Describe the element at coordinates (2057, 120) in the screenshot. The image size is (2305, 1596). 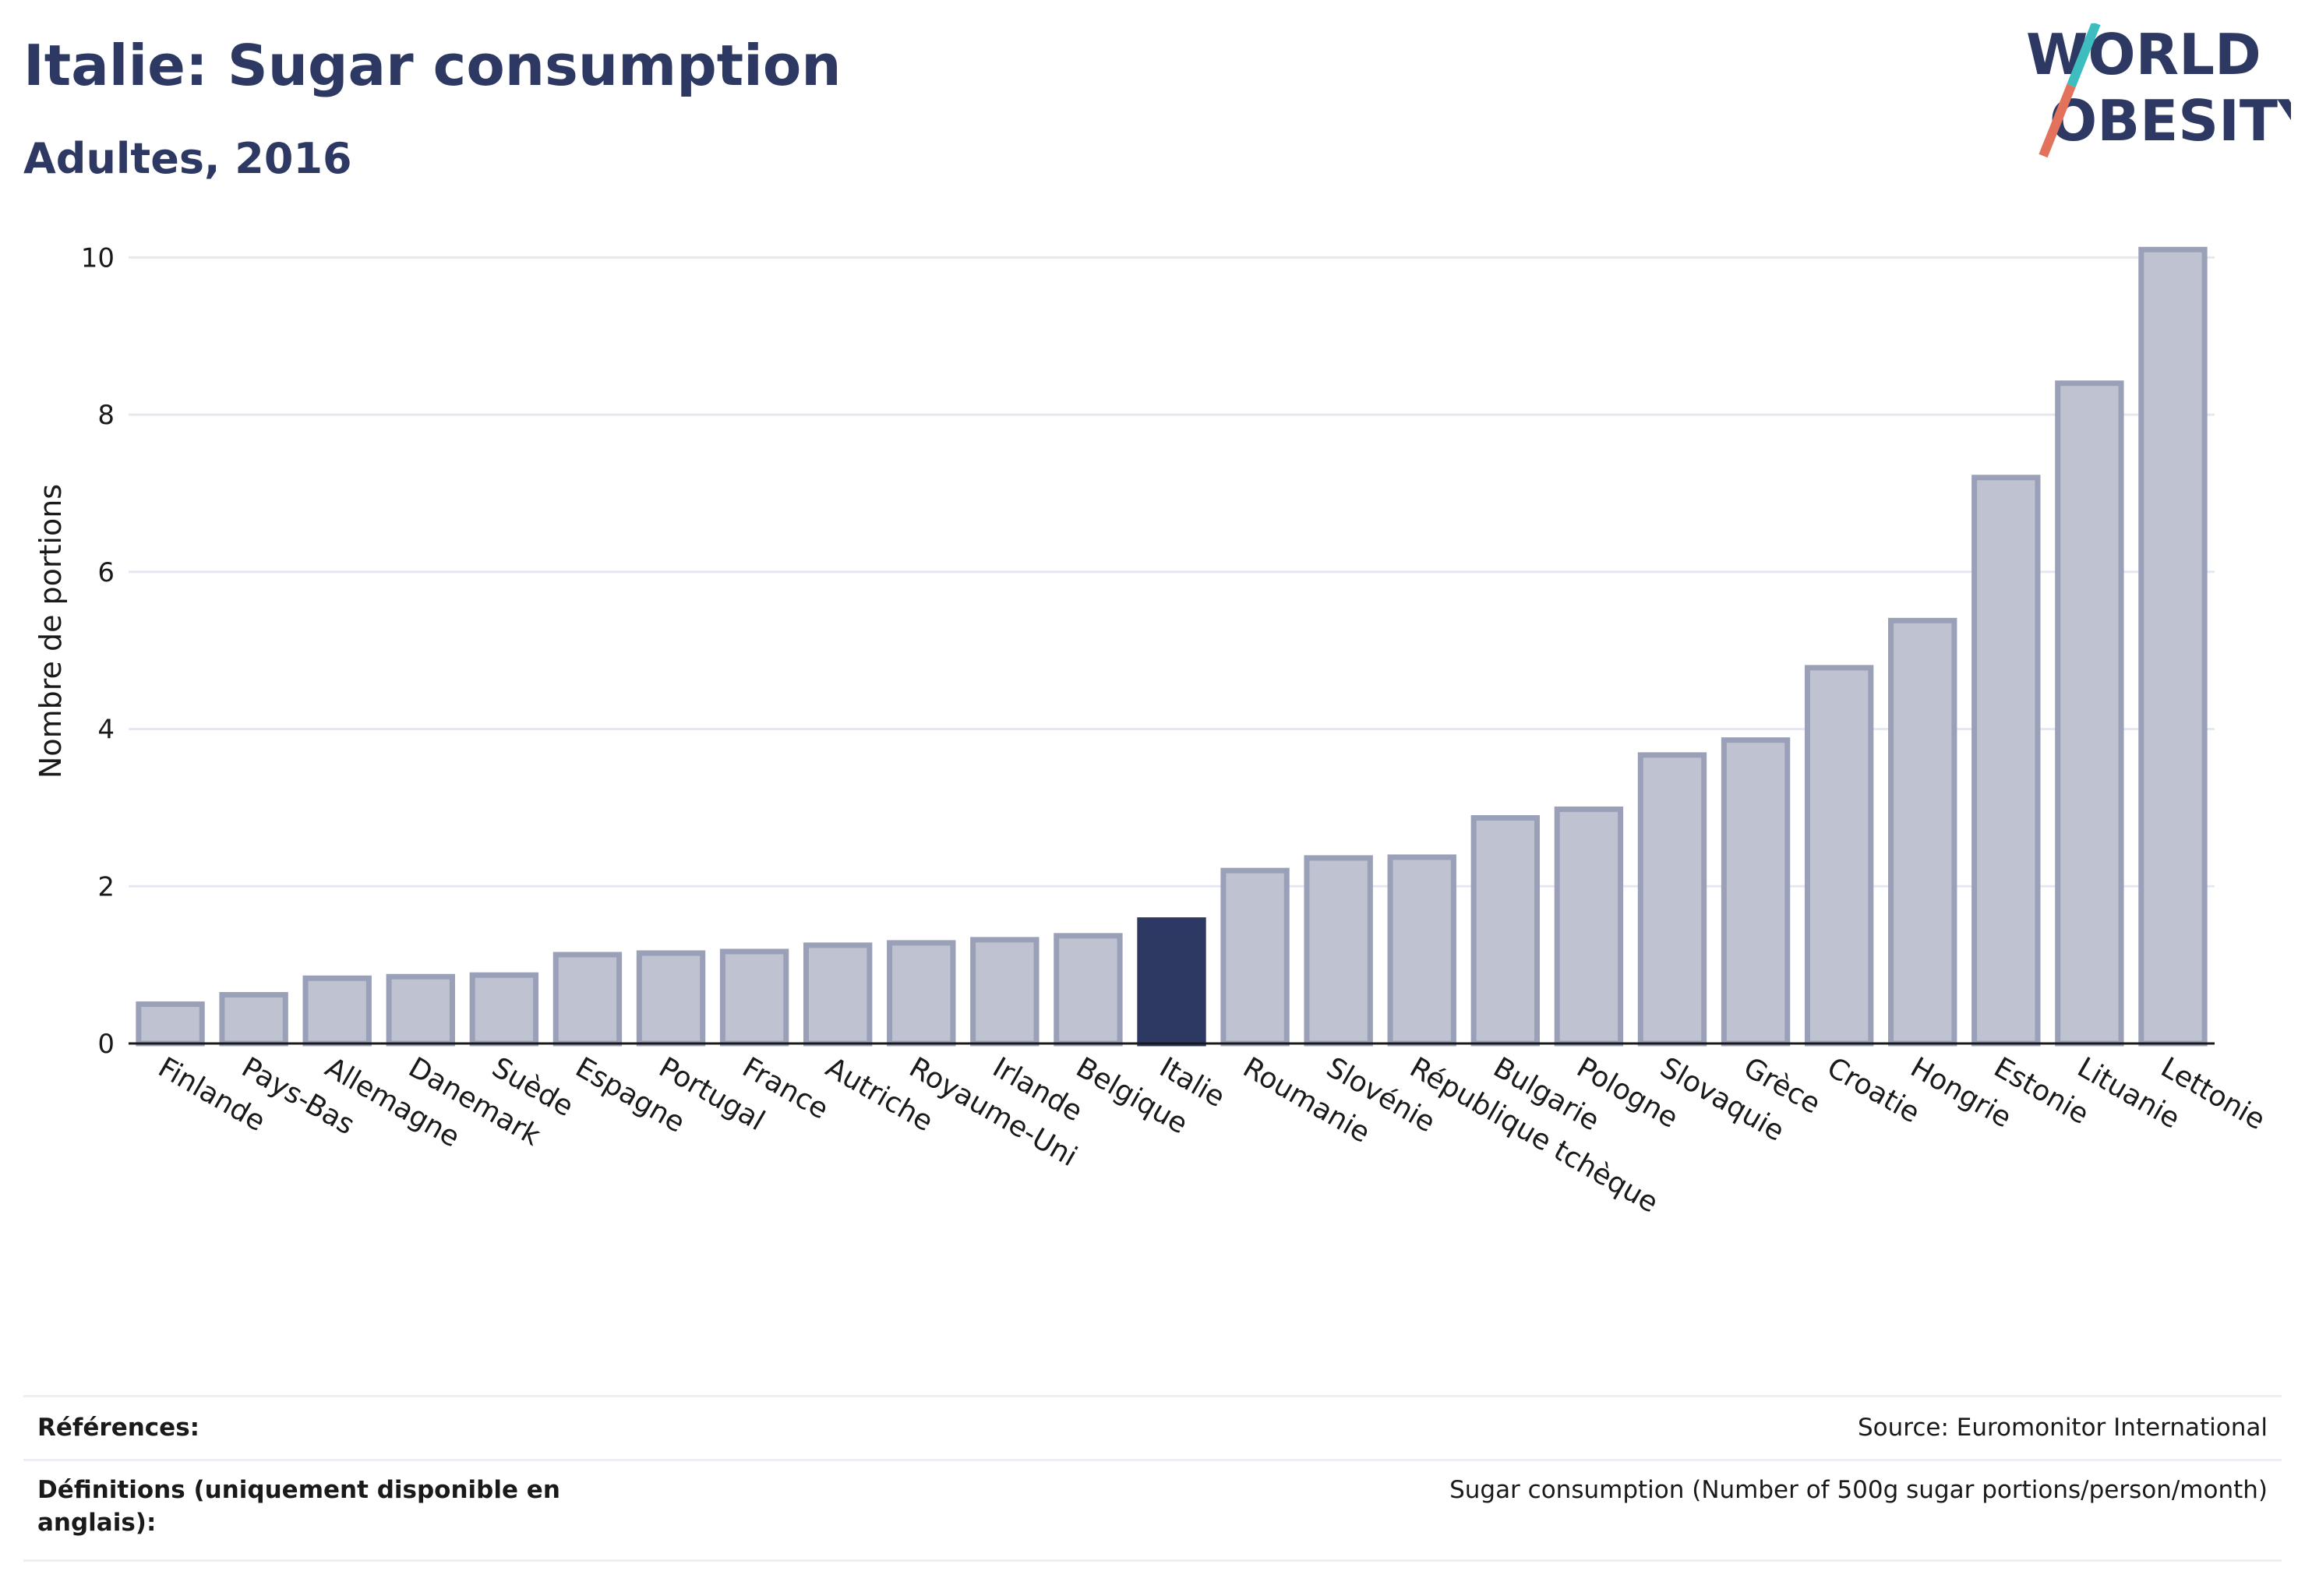
I see `logo-slash-bottom` at that location.